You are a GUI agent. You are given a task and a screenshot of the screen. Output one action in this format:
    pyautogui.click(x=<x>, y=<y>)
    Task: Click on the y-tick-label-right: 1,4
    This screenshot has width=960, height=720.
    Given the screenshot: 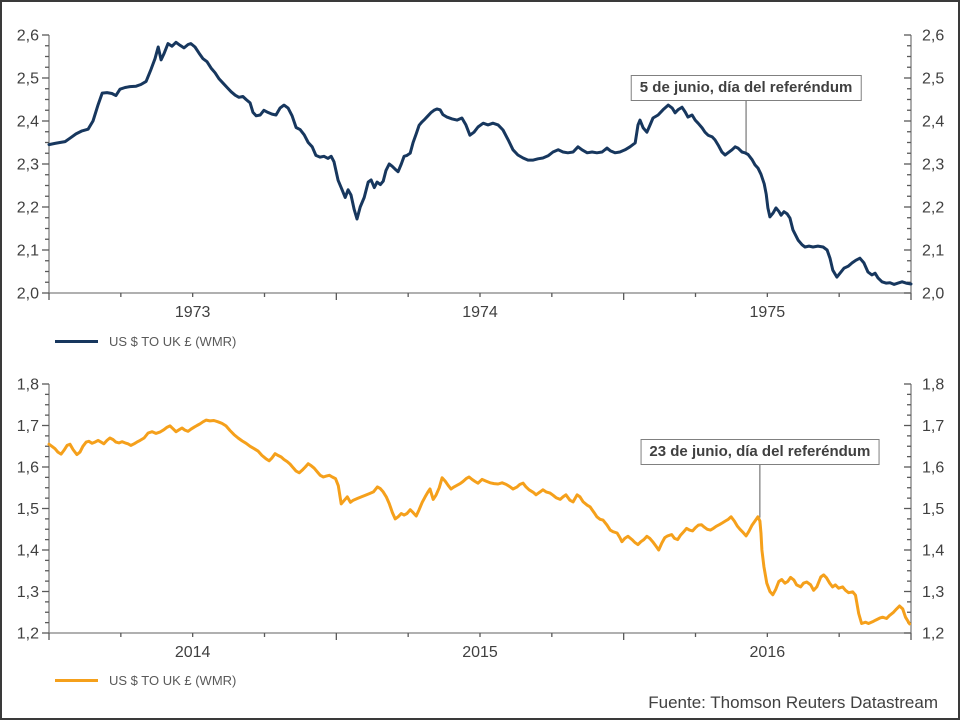 What is the action you would take?
    pyautogui.click(x=933, y=551)
    